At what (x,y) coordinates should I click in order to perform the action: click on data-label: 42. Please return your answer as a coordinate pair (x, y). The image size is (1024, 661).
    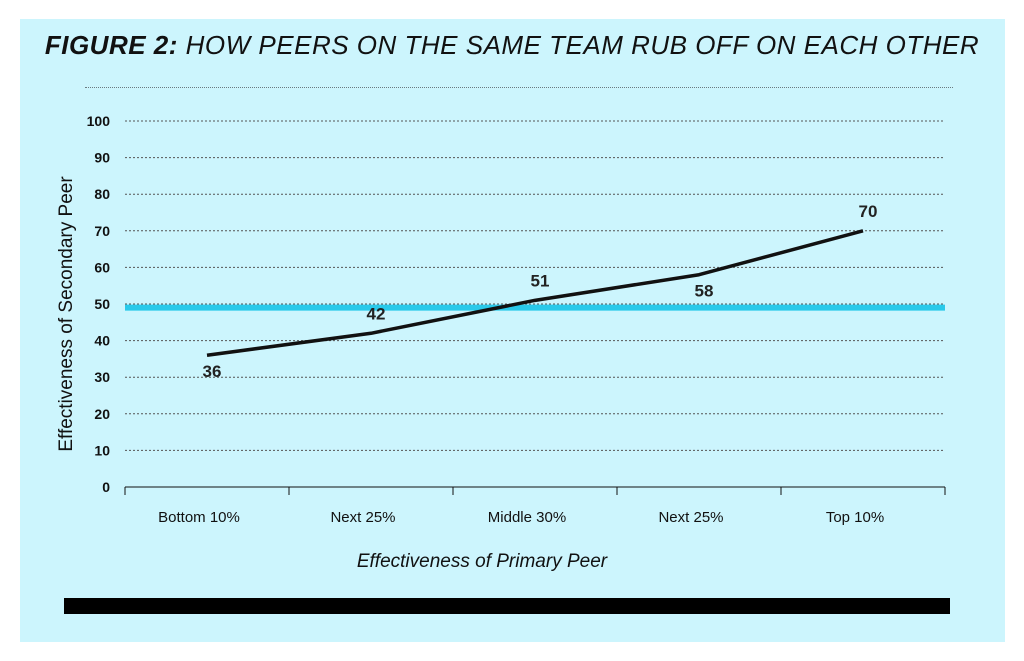
    Looking at the image, I should click on (376, 313).